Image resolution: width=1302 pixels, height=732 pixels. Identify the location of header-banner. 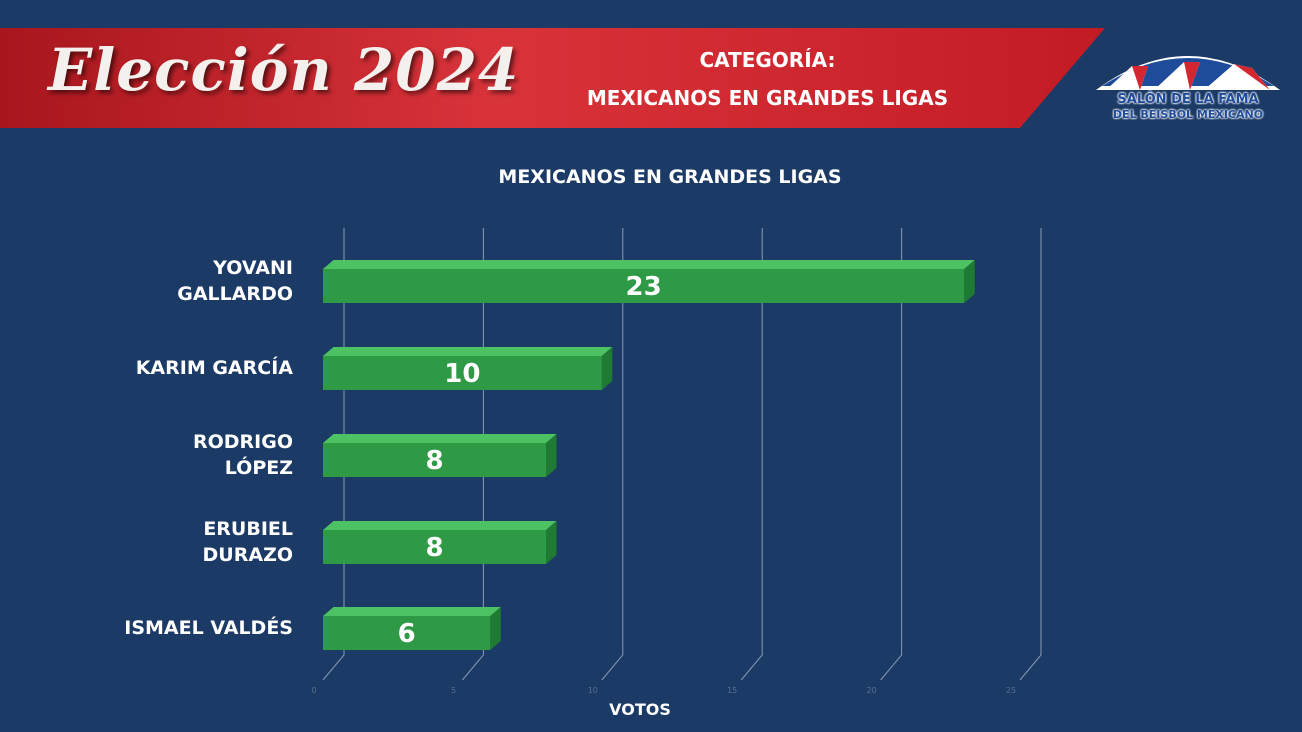
(552, 78).